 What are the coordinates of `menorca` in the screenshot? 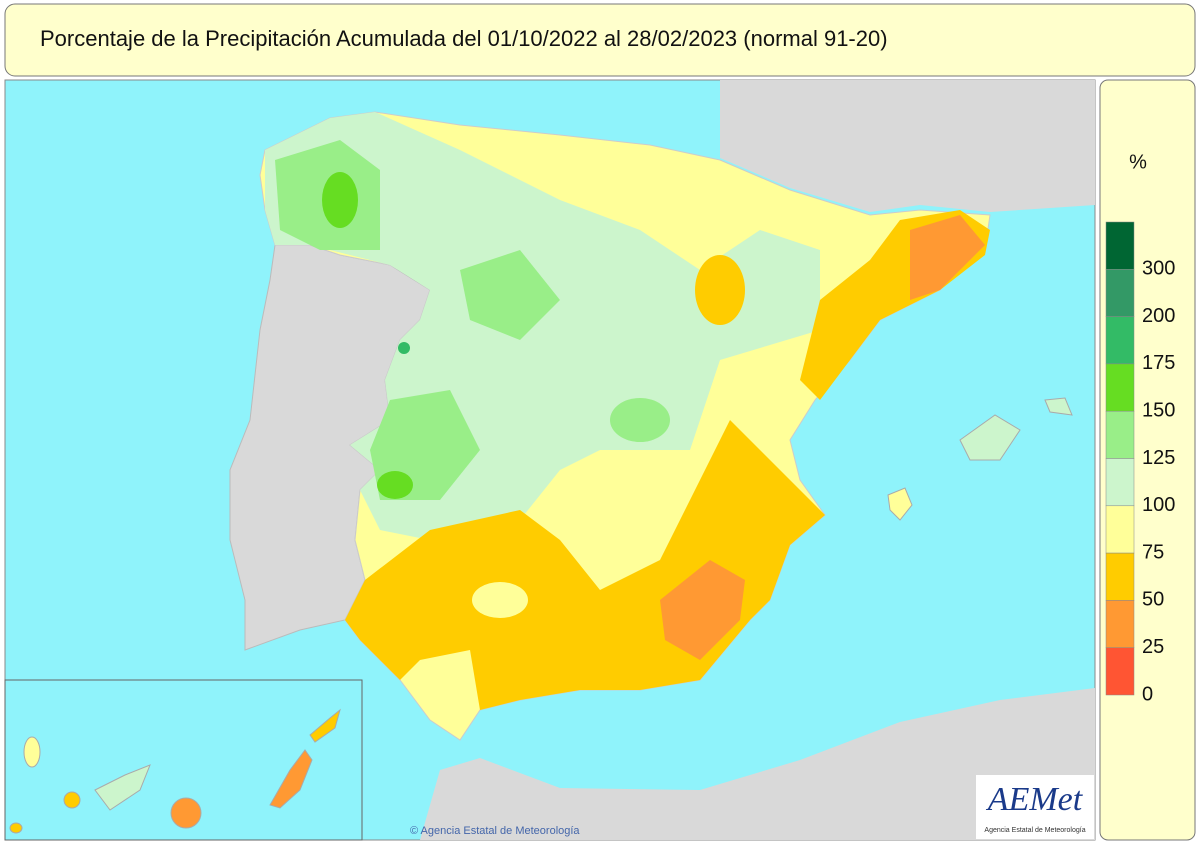 It's located at (1058, 406).